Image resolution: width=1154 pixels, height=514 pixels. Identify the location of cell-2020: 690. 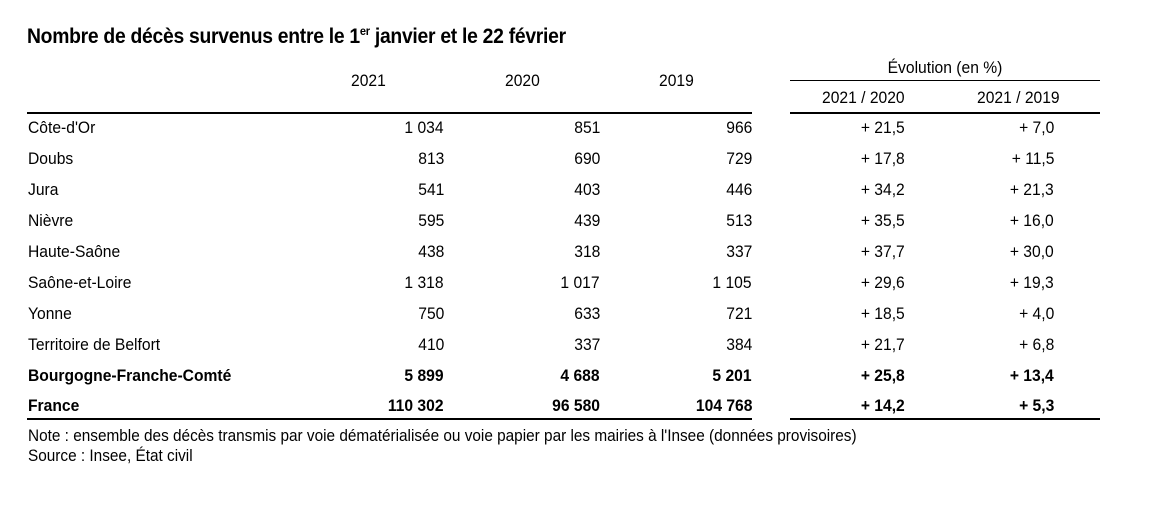
(586, 158).